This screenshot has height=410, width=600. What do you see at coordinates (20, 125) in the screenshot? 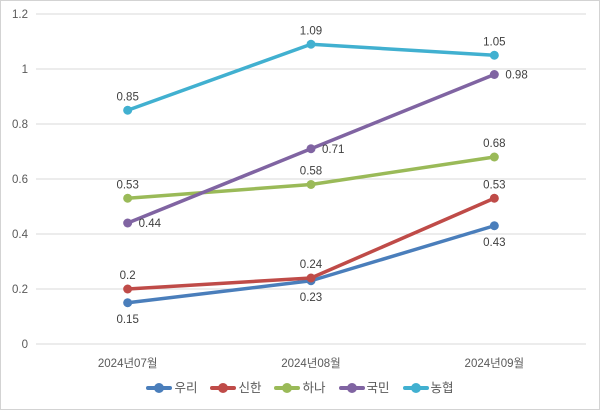
I see `y-axis-tick-label: 0.8` at bounding box center [20, 125].